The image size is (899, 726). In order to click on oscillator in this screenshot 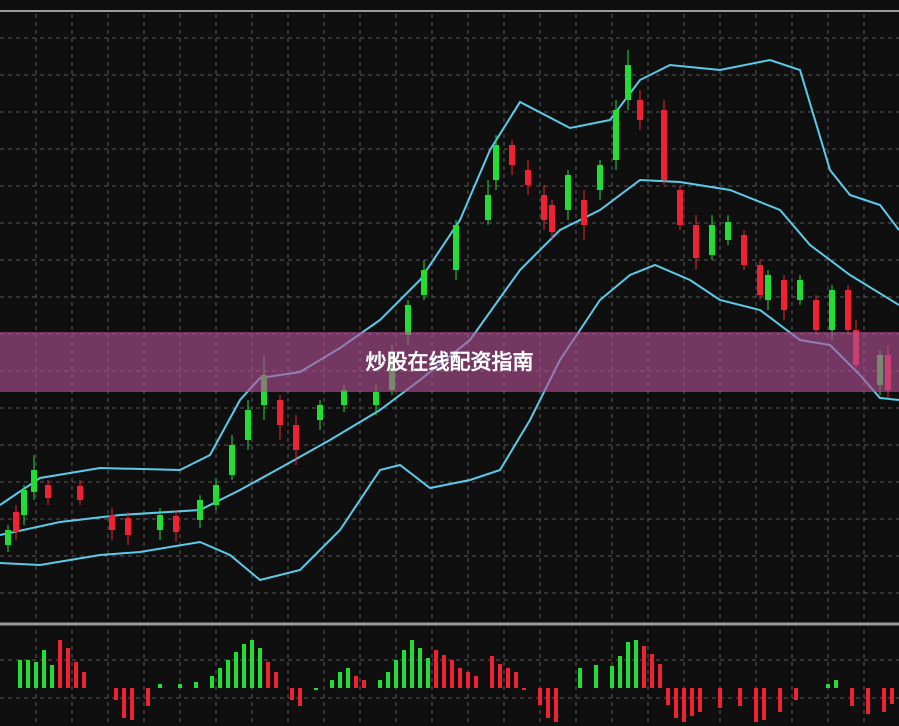, I will do `click(456, 681)`.